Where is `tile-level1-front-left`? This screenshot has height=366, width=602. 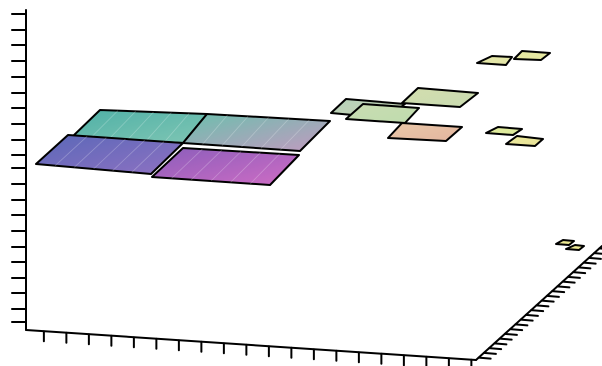 tile-level1-front-left is located at coordinates (109, 154).